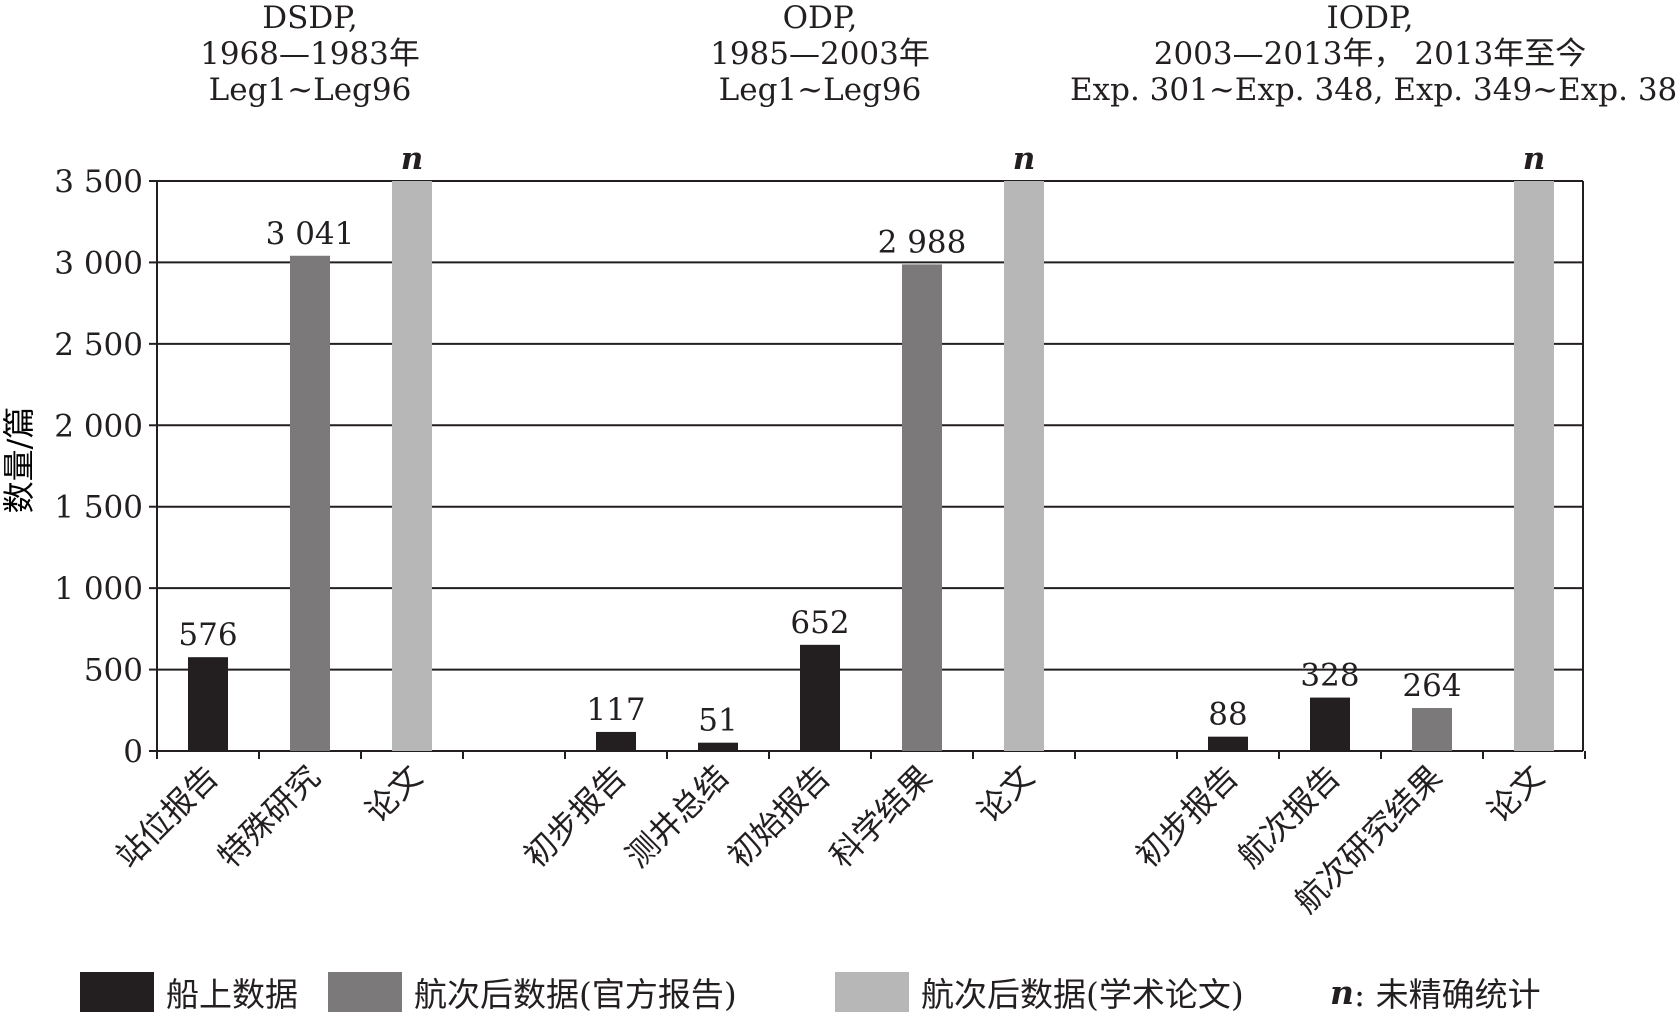  What do you see at coordinates (820, 18) in the screenshot?
I see `group-title-line: ODP,` at bounding box center [820, 18].